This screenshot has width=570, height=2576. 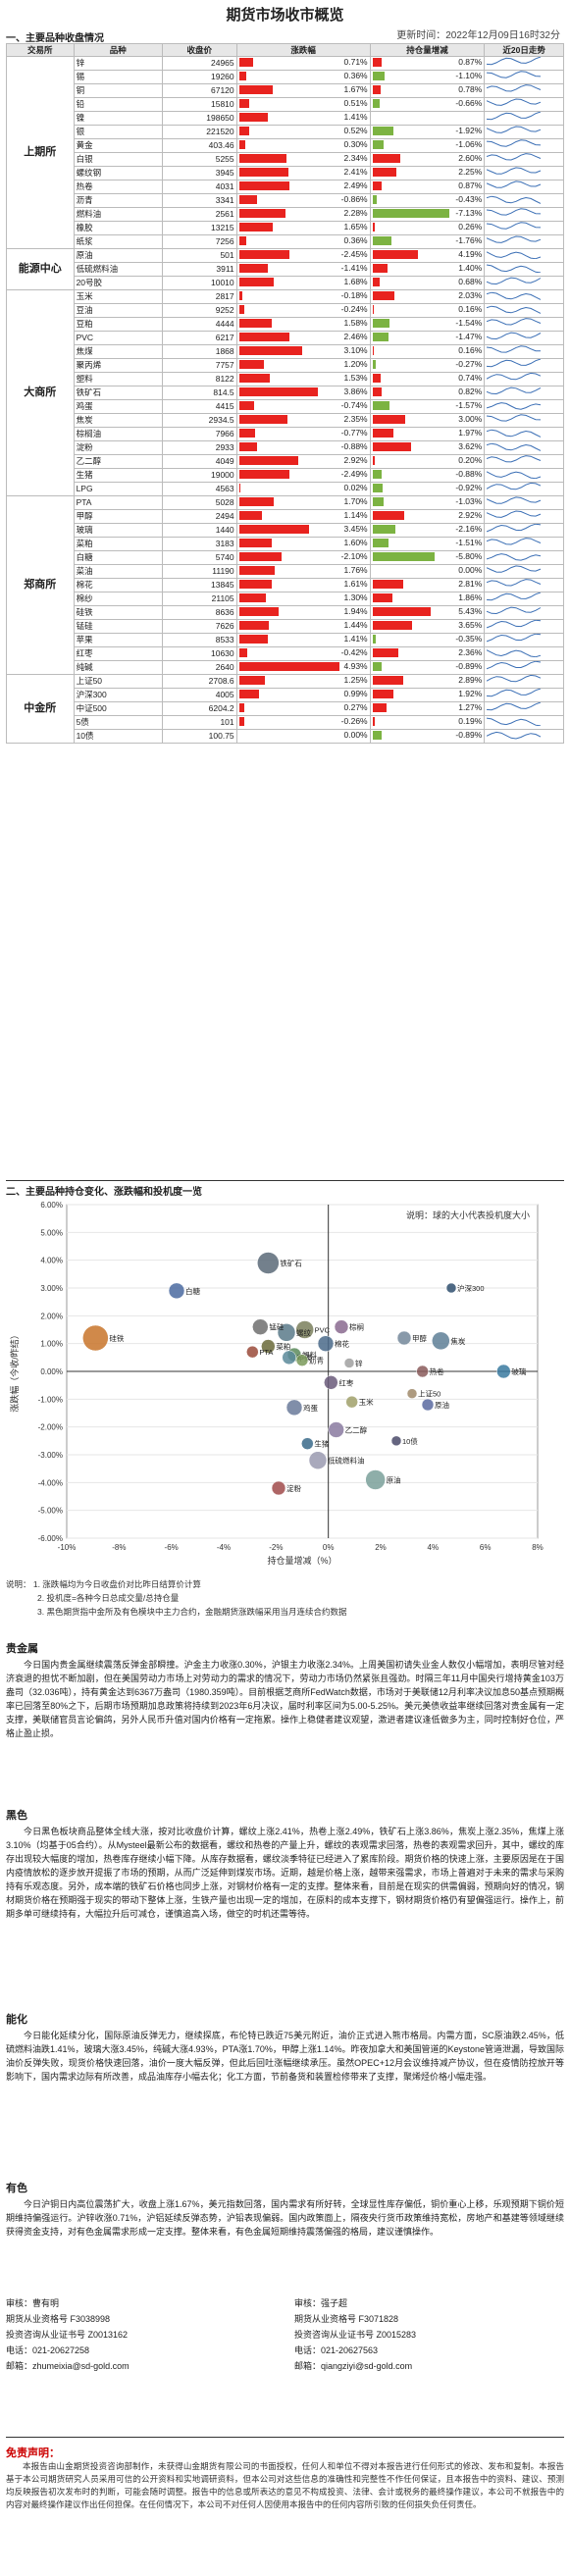 What do you see at coordinates (199, 708) in the screenshot?
I see `close-price: 6204.2` at bounding box center [199, 708].